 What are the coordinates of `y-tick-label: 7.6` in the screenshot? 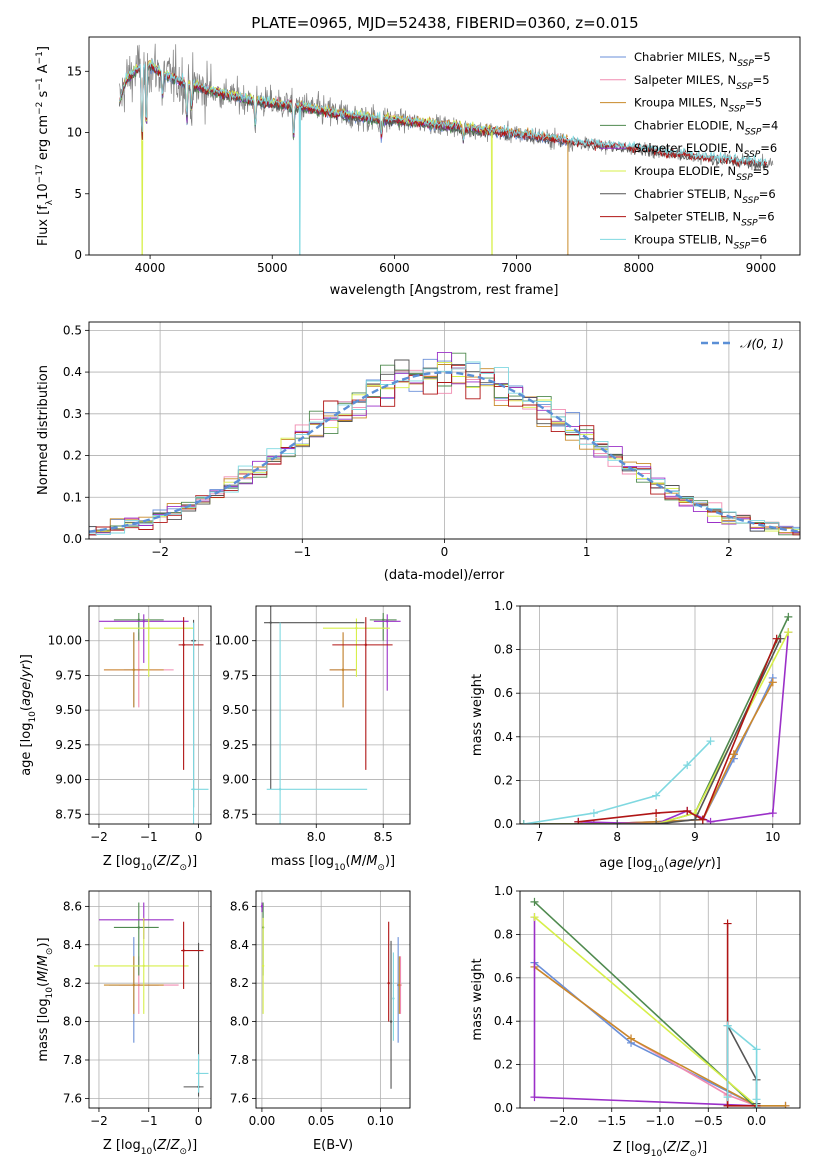 It's located at (72, 1098).